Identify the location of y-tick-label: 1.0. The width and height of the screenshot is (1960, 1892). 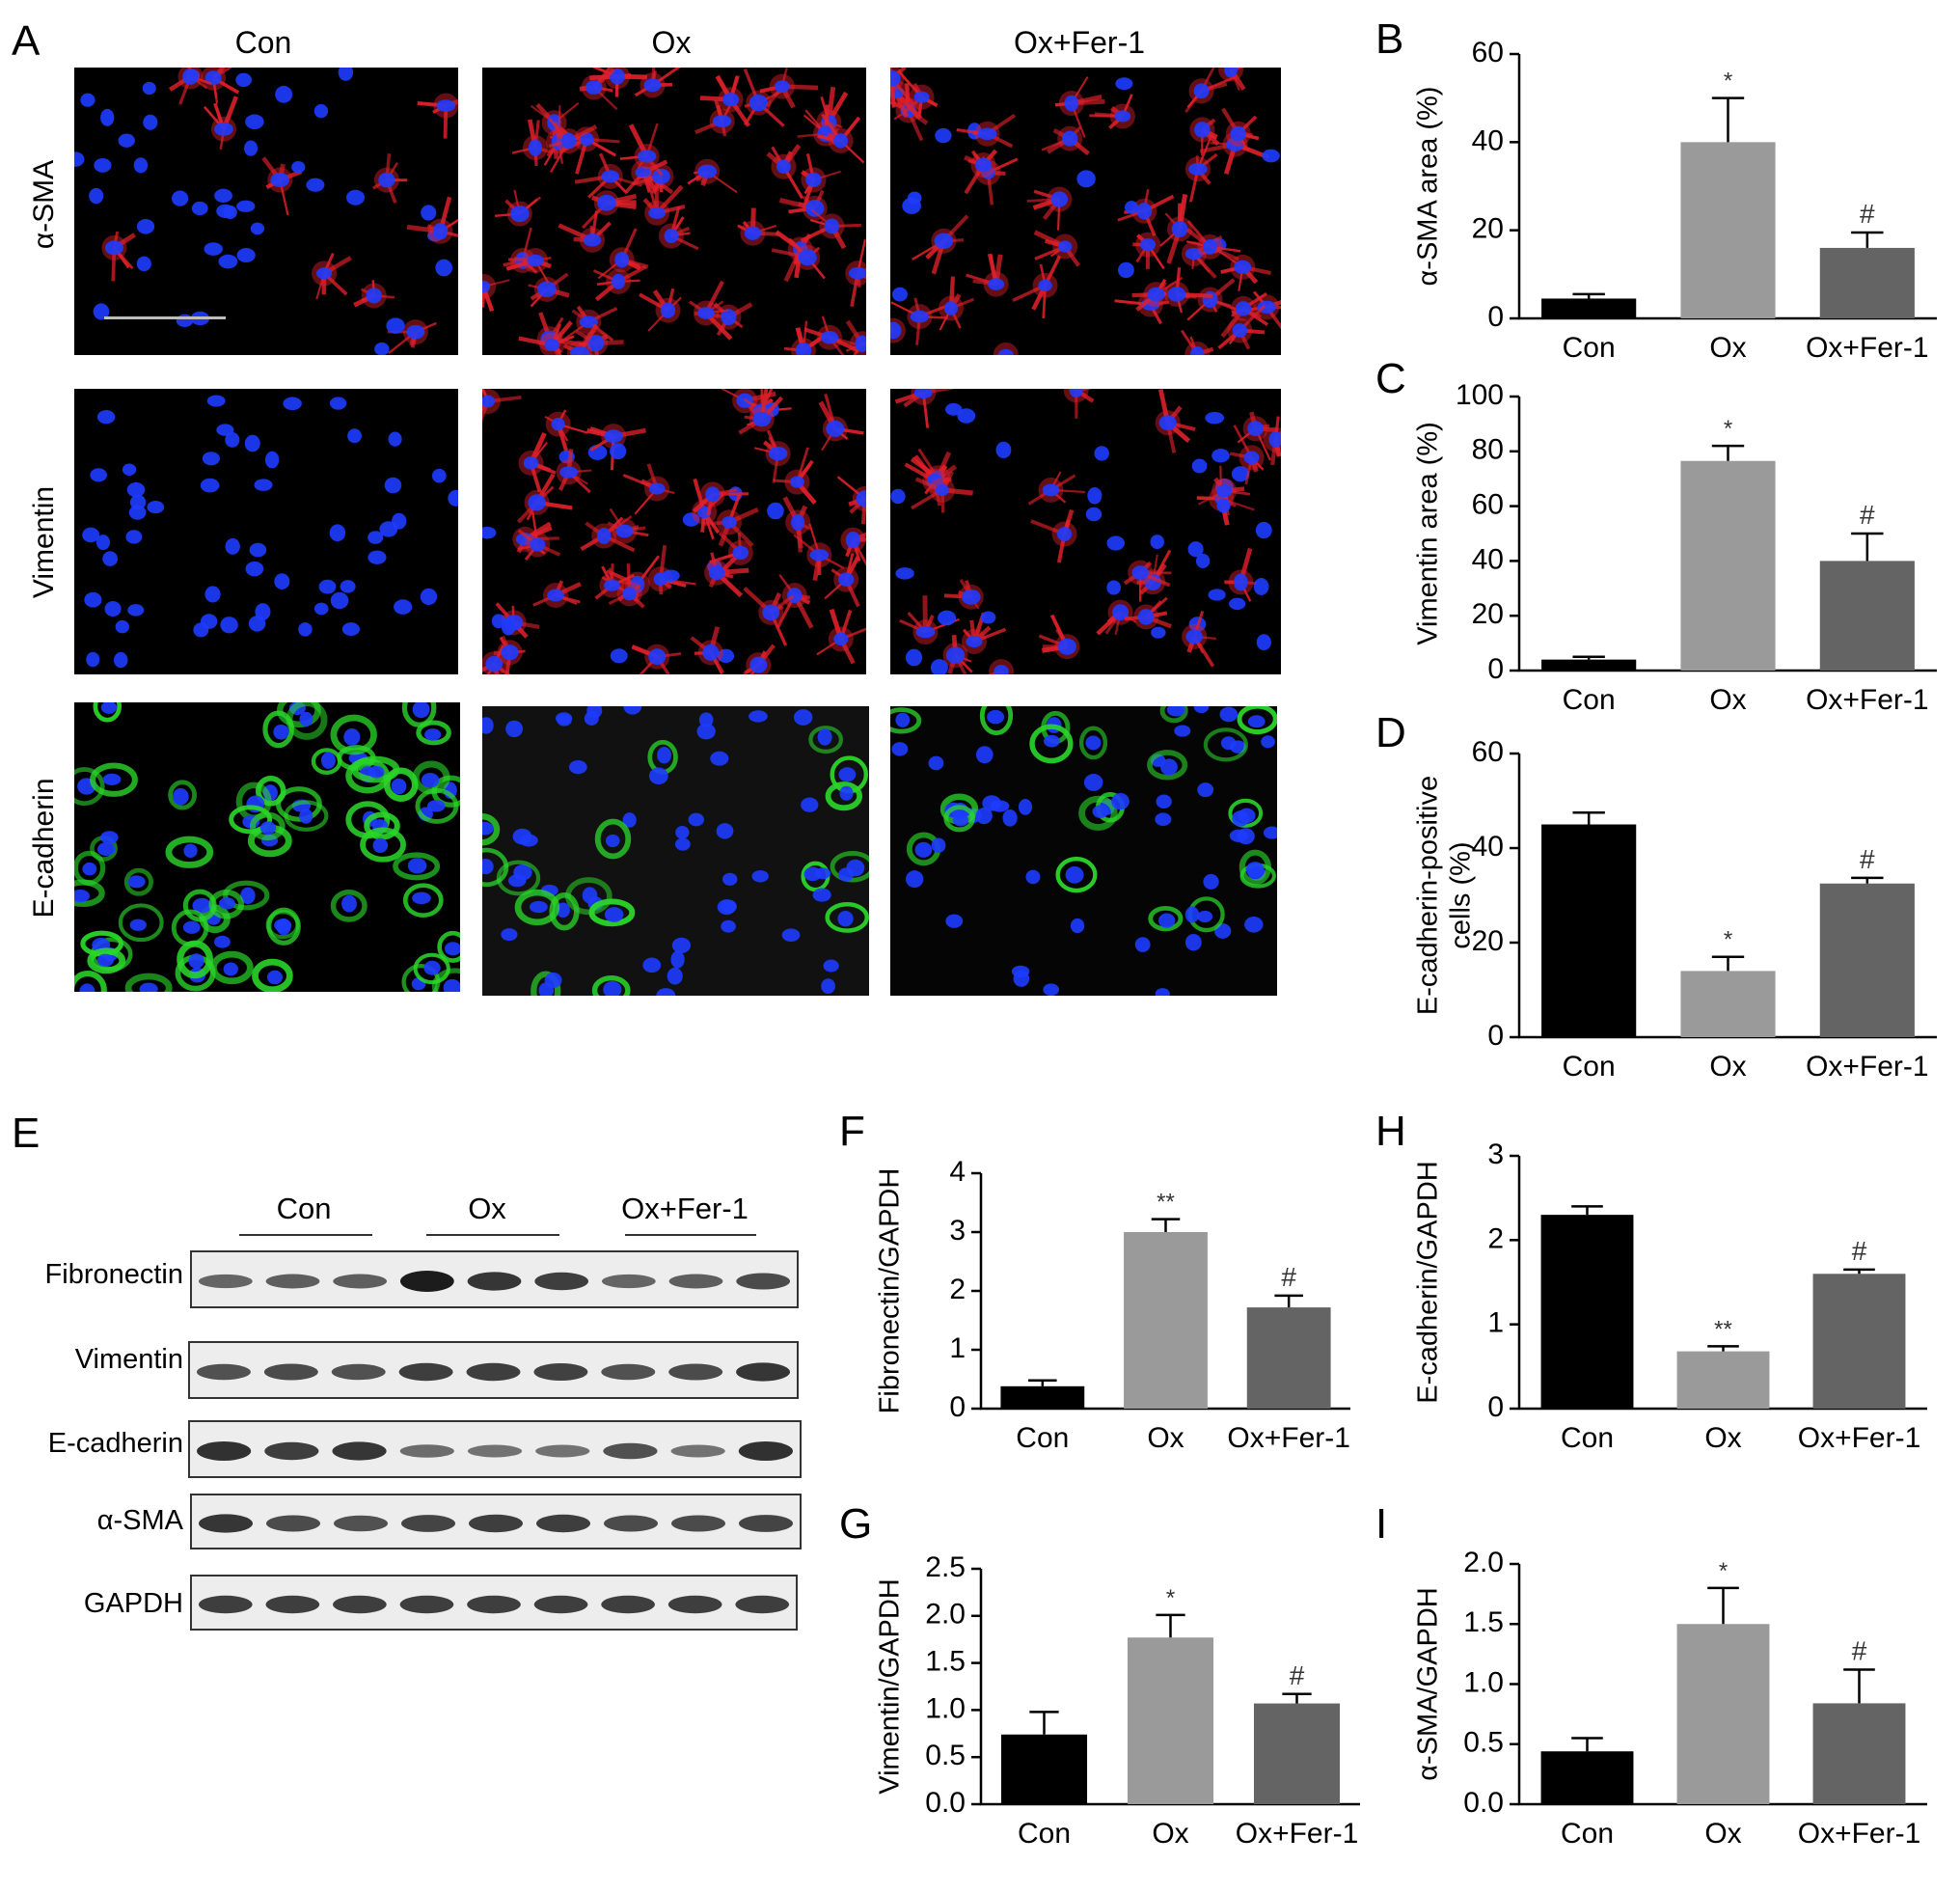
(945, 1708).